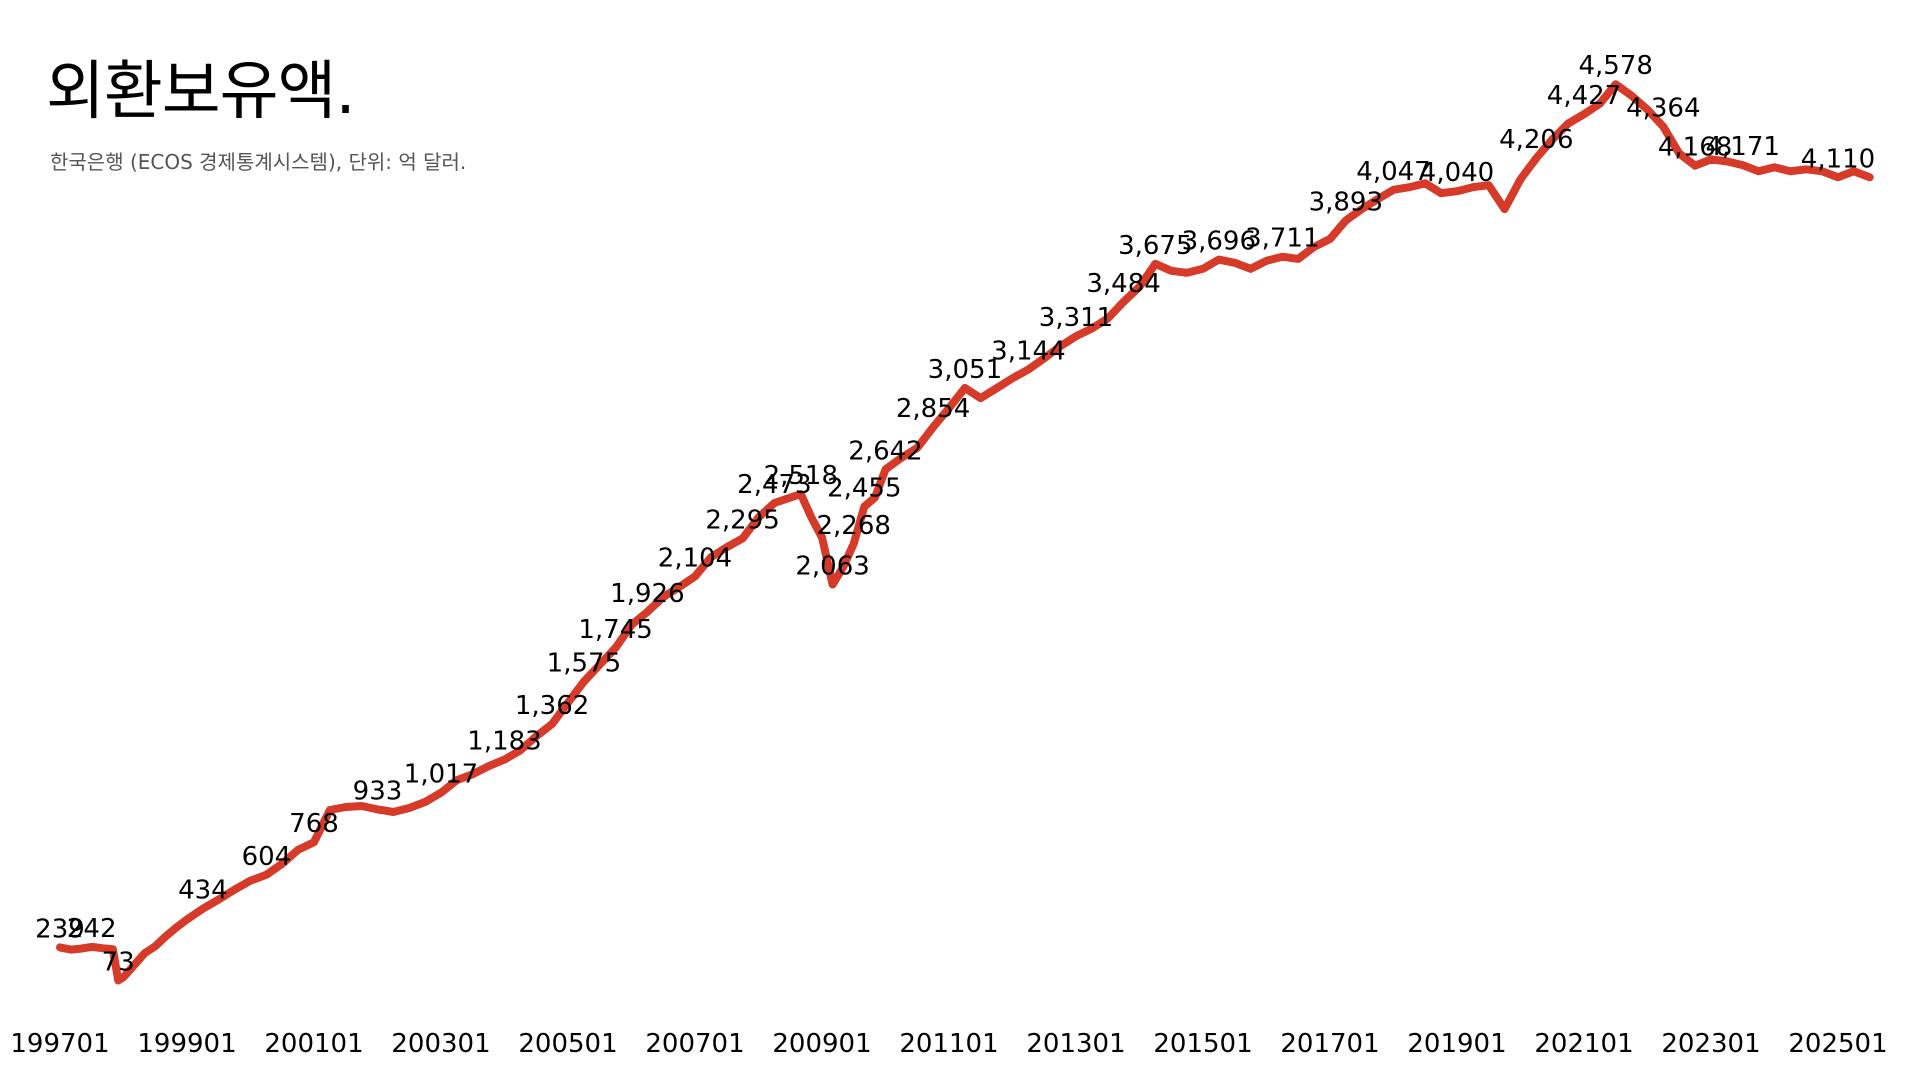 This screenshot has height=1080, width=1920. What do you see at coordinates (885, 451) in the screenshot?
I see `data-label: 2,642` at bounding box center [885, 451].